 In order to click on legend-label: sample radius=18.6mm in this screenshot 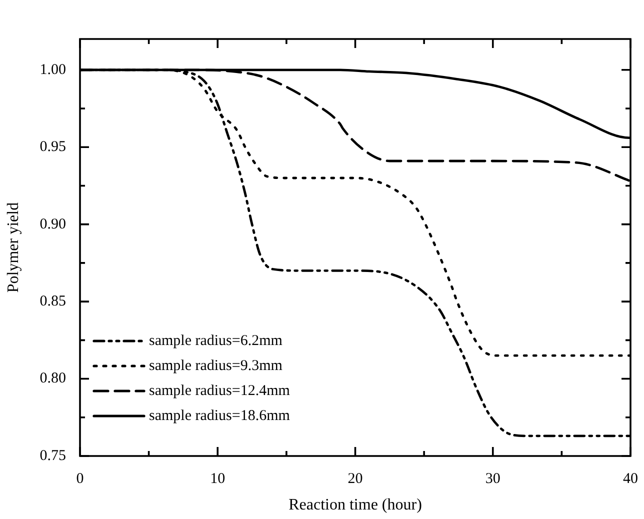, I will do `click(219, 416)`.